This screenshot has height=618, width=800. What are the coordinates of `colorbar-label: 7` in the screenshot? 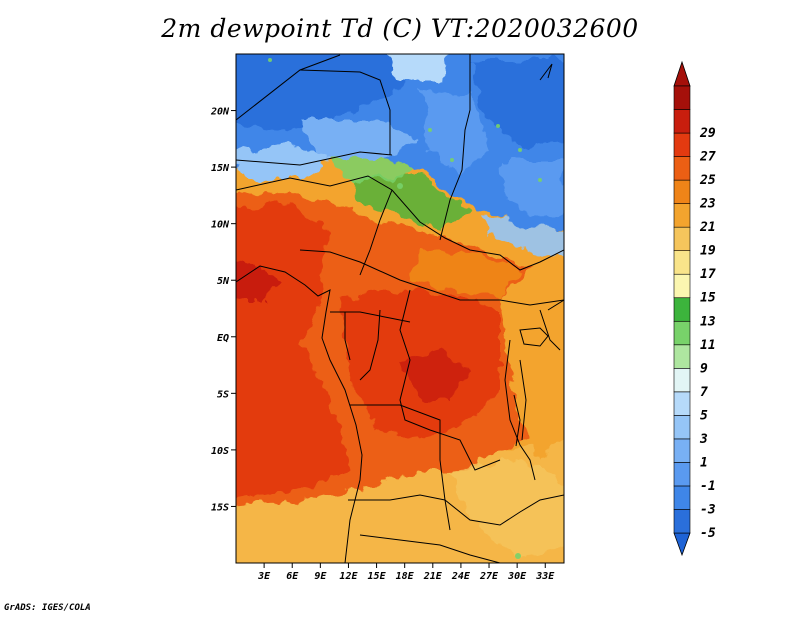 It's located at (704, 392).